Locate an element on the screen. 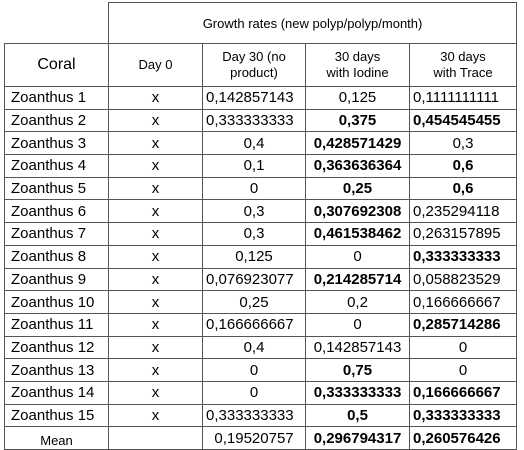 This screenshot has height=450, width=524. day30-cell: 0,142857143 is located at coordinates (254, 98).